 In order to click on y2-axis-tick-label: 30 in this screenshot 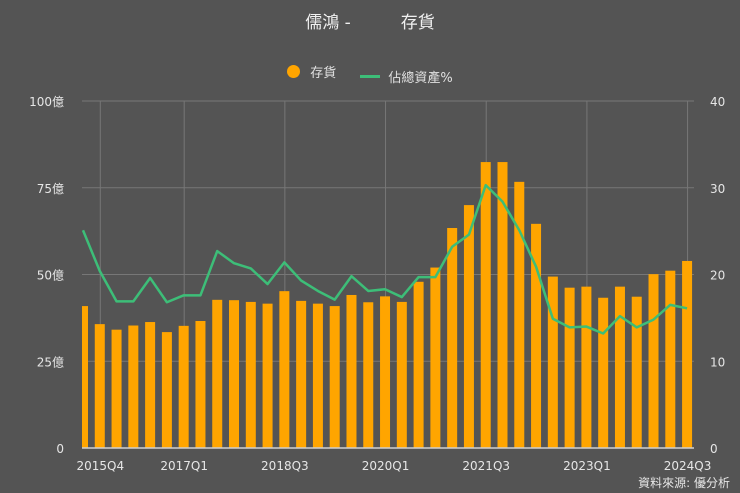, I will do `click(717, 189)`.